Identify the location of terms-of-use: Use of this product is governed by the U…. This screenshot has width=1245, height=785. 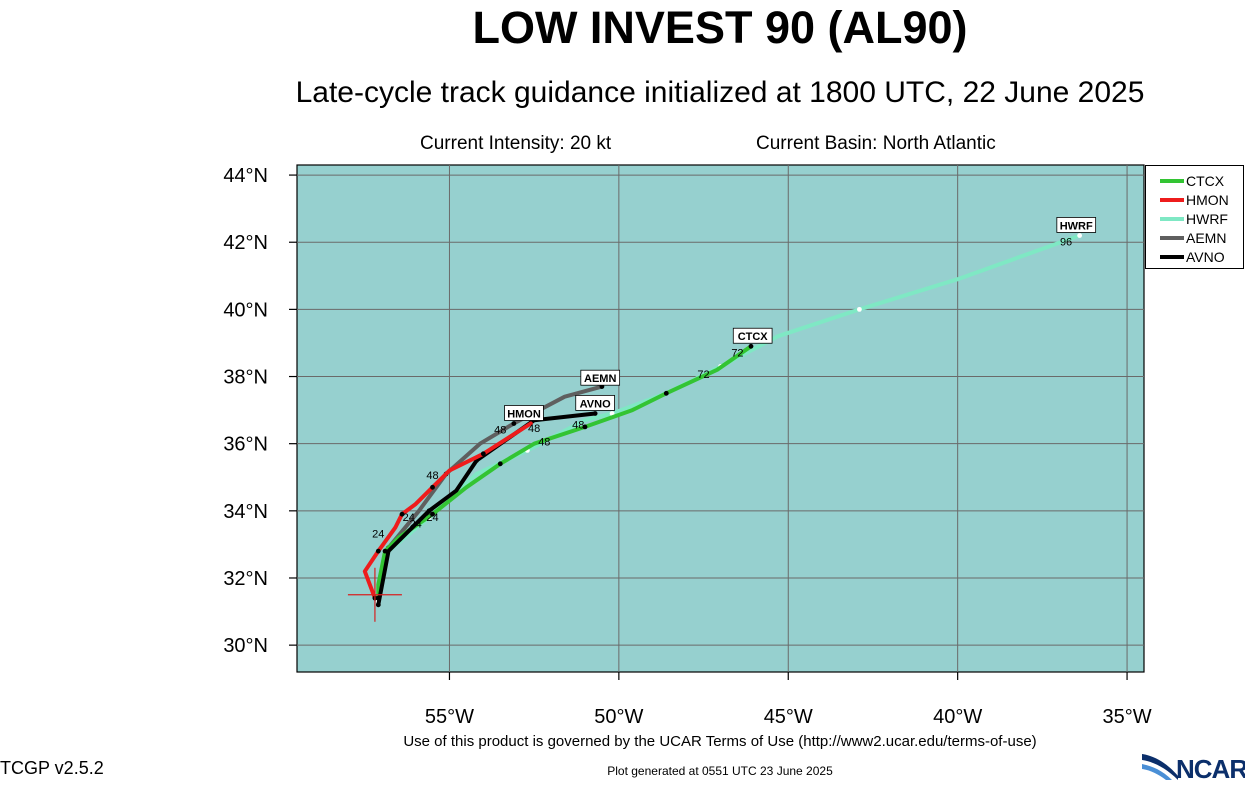
(720, 741).